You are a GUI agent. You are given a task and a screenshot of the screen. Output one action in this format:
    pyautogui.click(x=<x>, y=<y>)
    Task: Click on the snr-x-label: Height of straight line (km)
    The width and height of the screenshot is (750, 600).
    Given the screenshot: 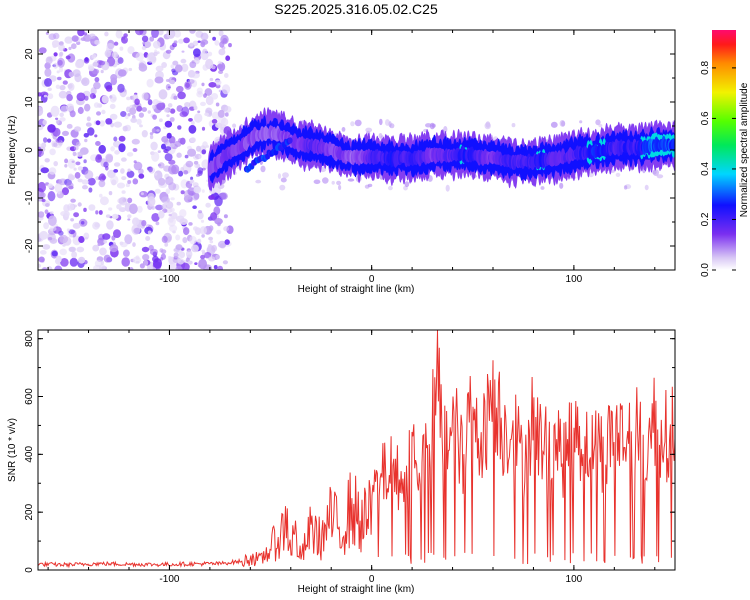 What is the action you would take?
    pyautogui.click(x=356, y=589)
    